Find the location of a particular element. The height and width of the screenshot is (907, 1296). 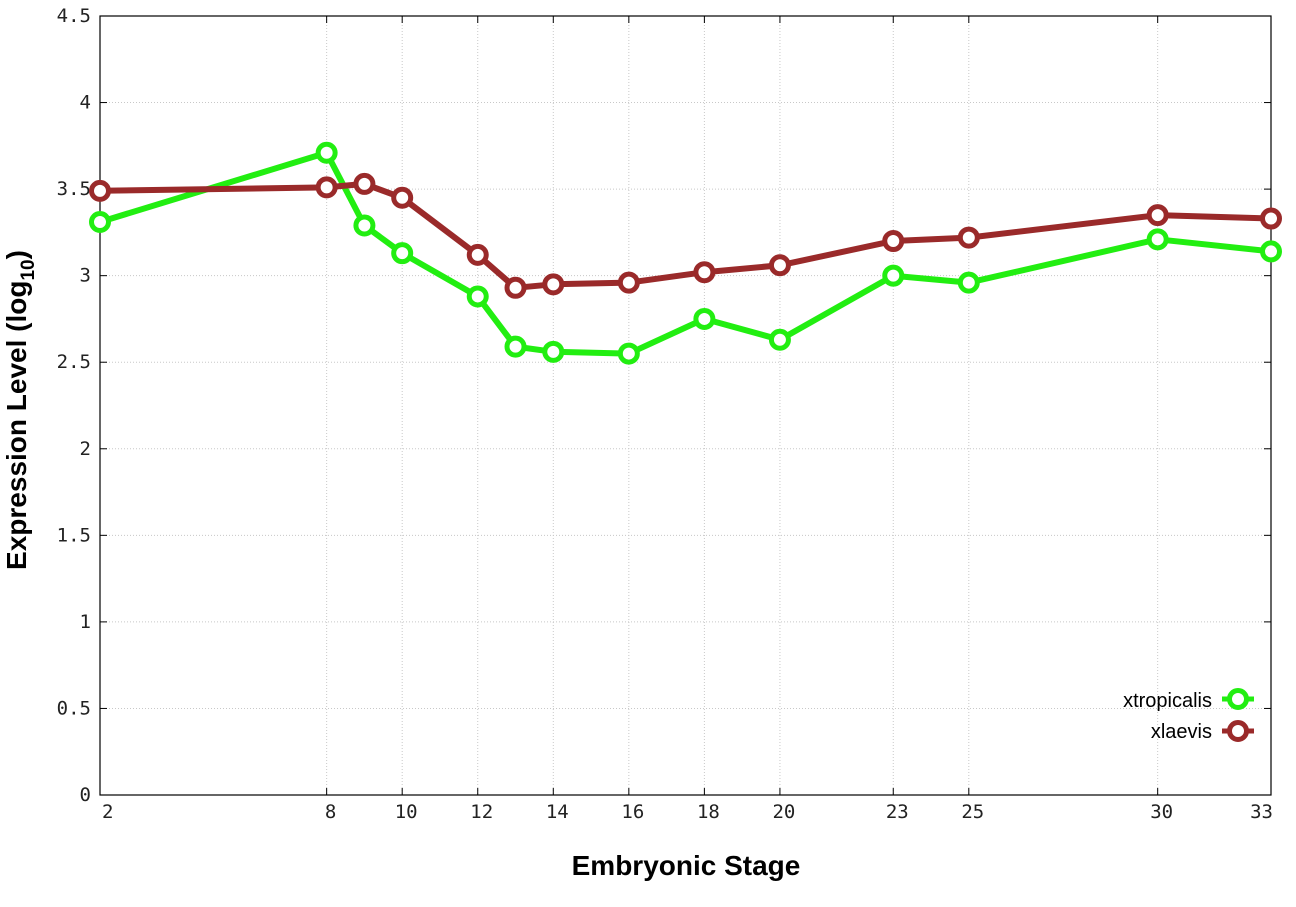

y-axis-title-main: Expression Level (log is located at coordinates (16, 425).